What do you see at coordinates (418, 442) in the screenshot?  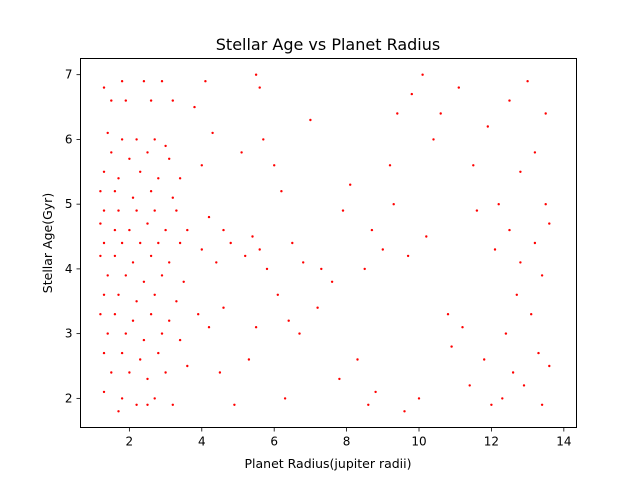 I see `x-tick-label: 10` at bounding box center [418, 442].